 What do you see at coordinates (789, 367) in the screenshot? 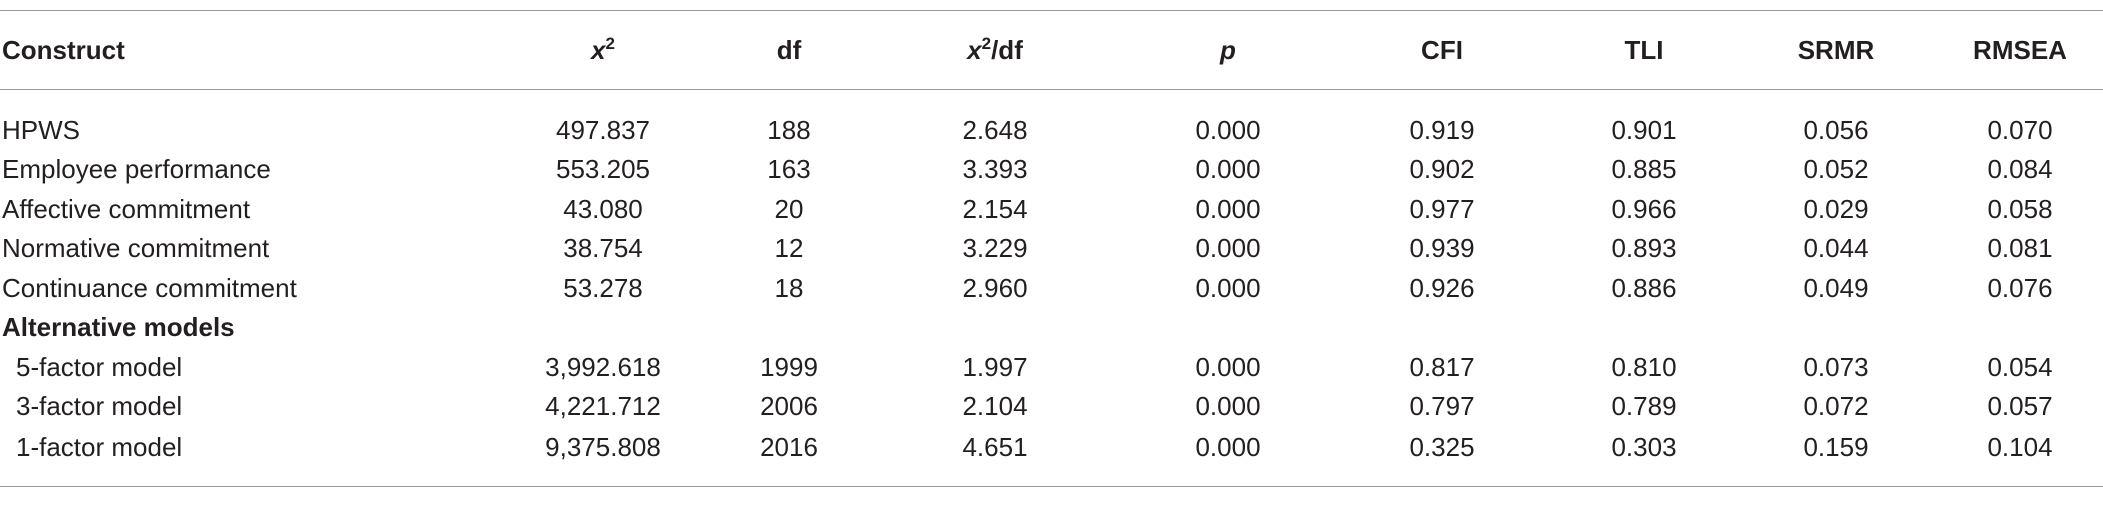
I see `data-cell: 1999` at bounding box center [789, 367].